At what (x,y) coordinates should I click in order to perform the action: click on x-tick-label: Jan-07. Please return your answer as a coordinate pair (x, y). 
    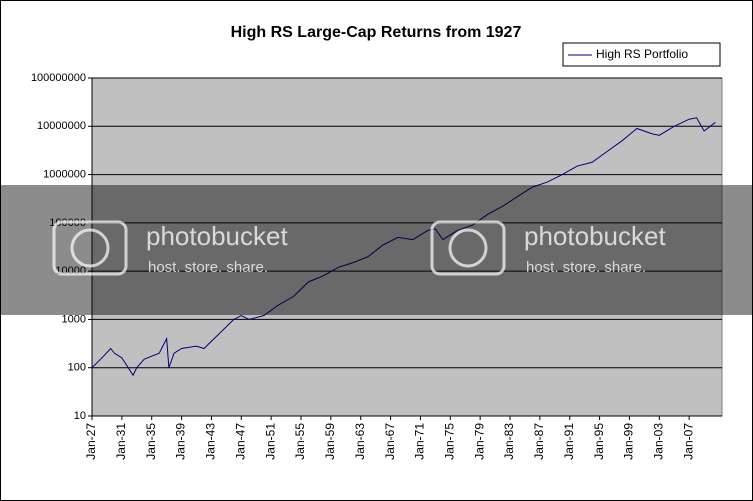
    Looking at the image, I should click on (688, 441).